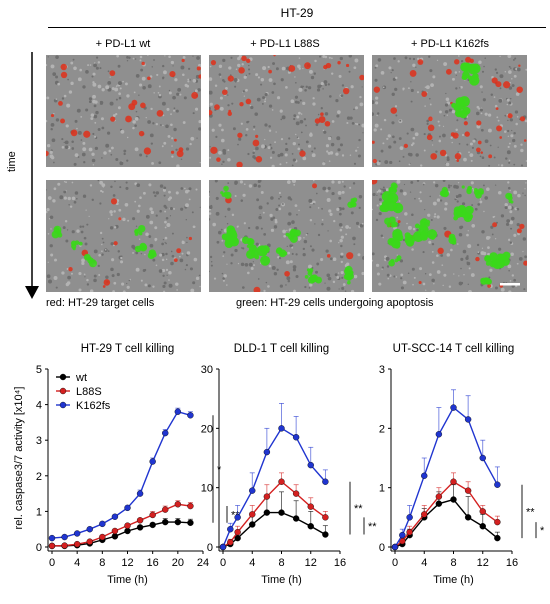 This screenshot has width=550, height=604. What do you see at coordinates (483, 563) in the screenshot?
I see `x-tick-label: 12` at bounding box center [483, 563].